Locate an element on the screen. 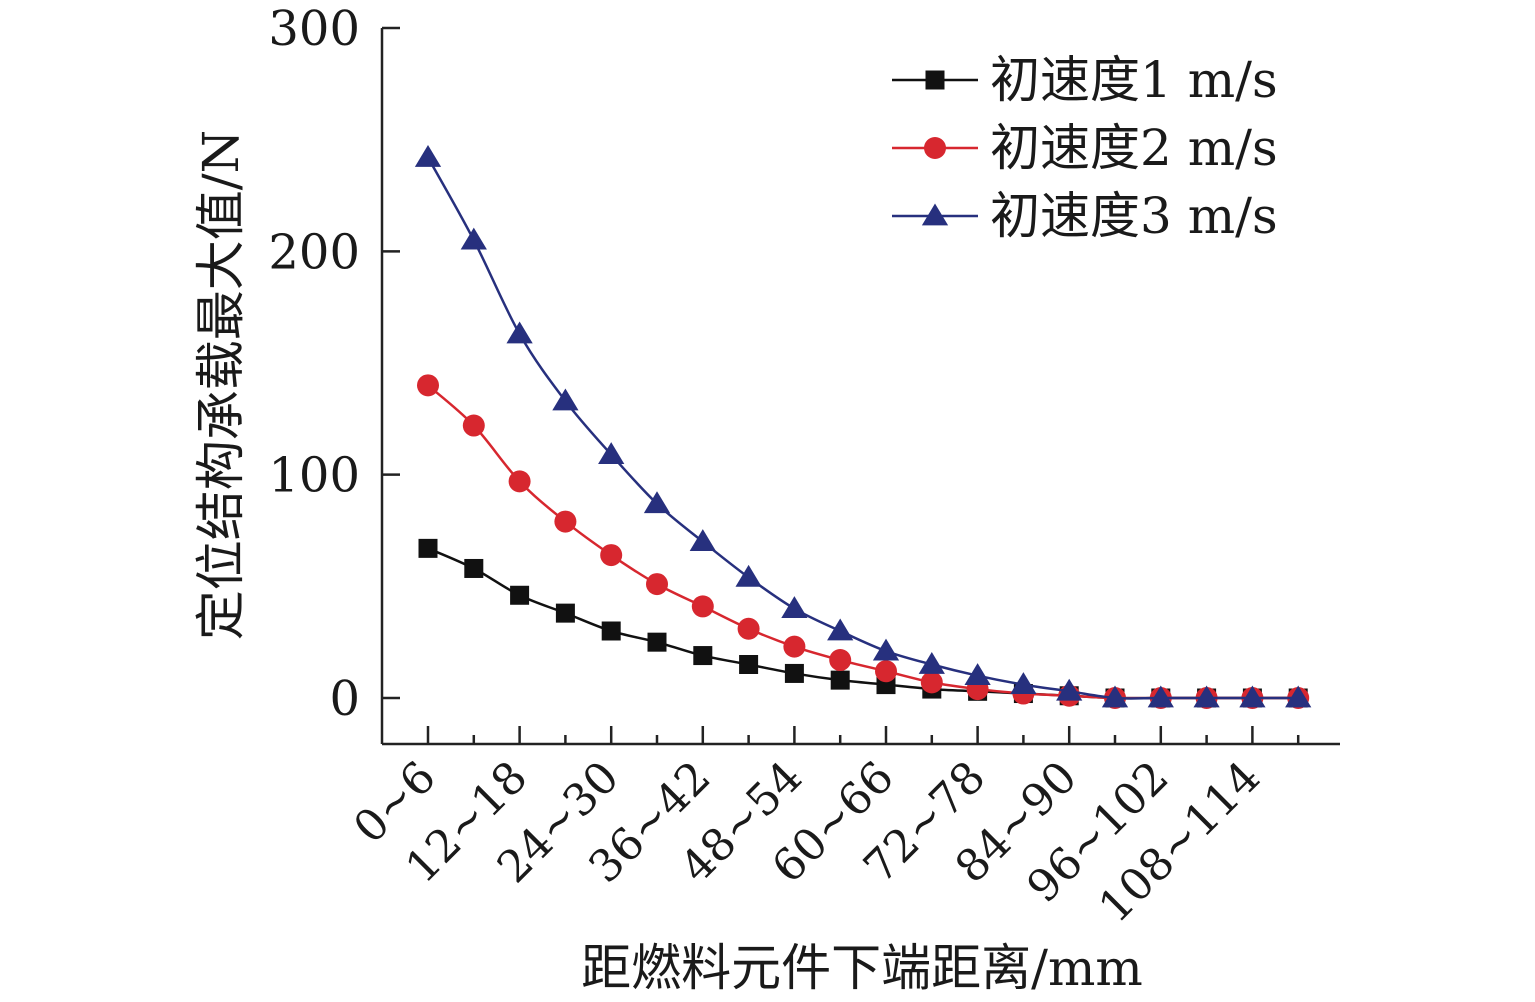 The width and height of the screenshot is (1535, 1002). legend-item: 初速度3 m/s is located at coordinates (1085, 216).